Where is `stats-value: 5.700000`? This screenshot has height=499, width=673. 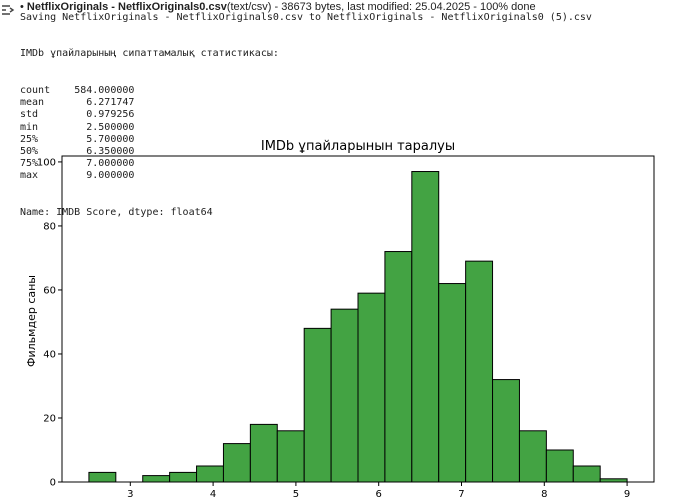 stats-value: 5.700000 is located at coordinates (101, 139).